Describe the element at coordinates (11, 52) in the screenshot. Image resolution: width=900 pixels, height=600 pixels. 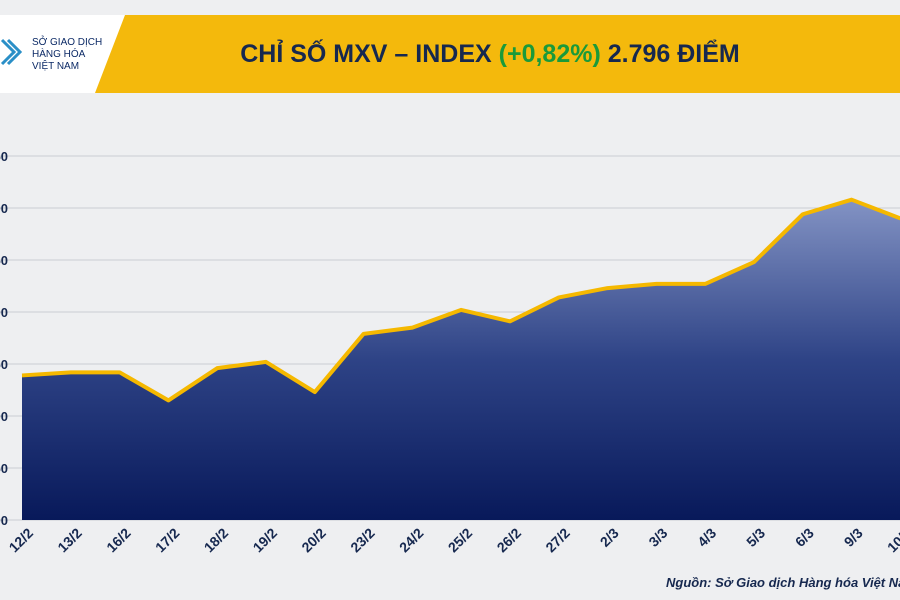
I see `logo-mark` at that location.